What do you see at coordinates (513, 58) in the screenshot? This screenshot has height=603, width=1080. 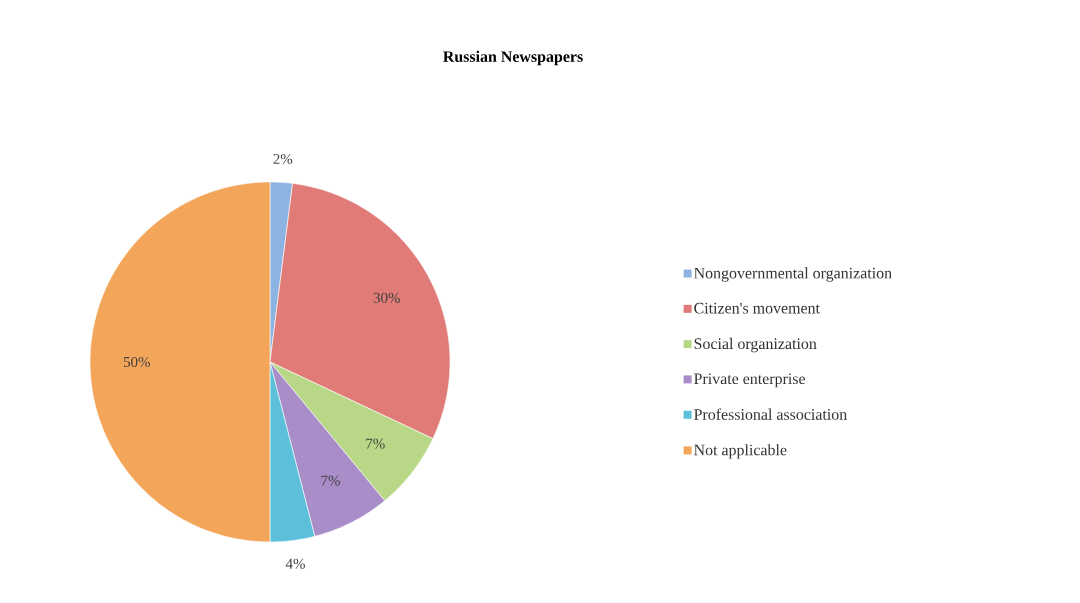 I see `chart-title: Russian Newspapers` at bounding box center [513, 58].